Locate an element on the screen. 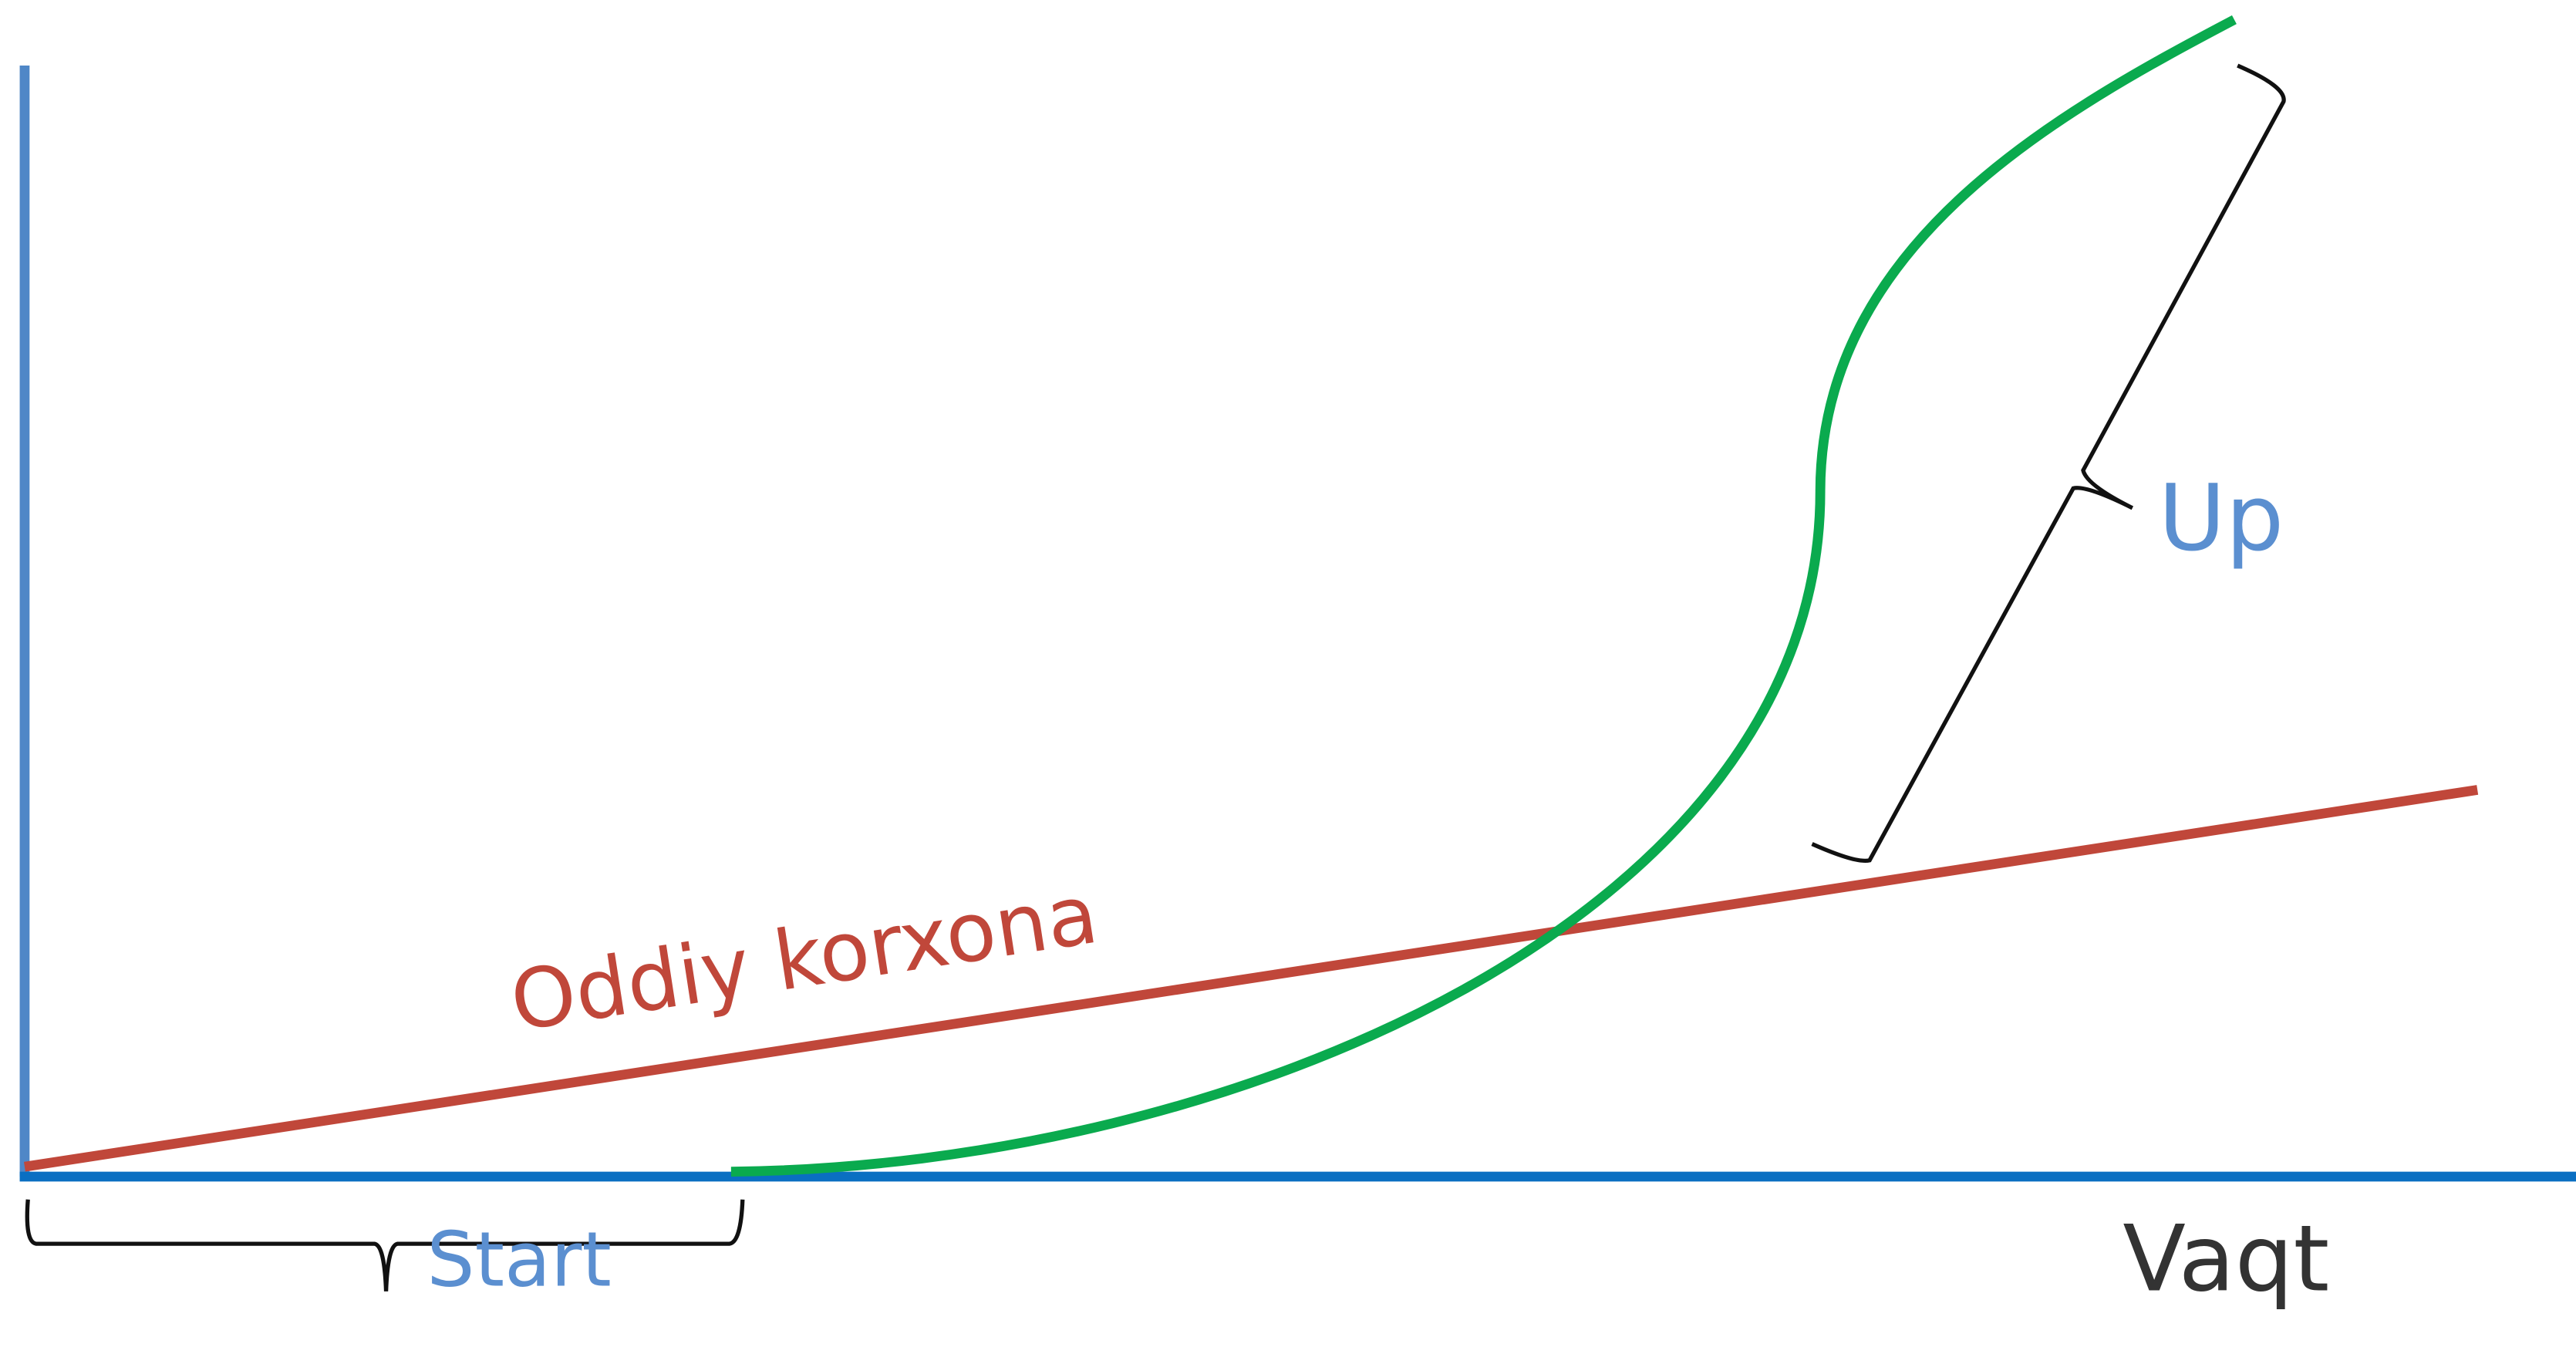 This screenshot has width=2576, height=1347. x-axis-label: Vaqt is located at coordinates (2226, 1259).